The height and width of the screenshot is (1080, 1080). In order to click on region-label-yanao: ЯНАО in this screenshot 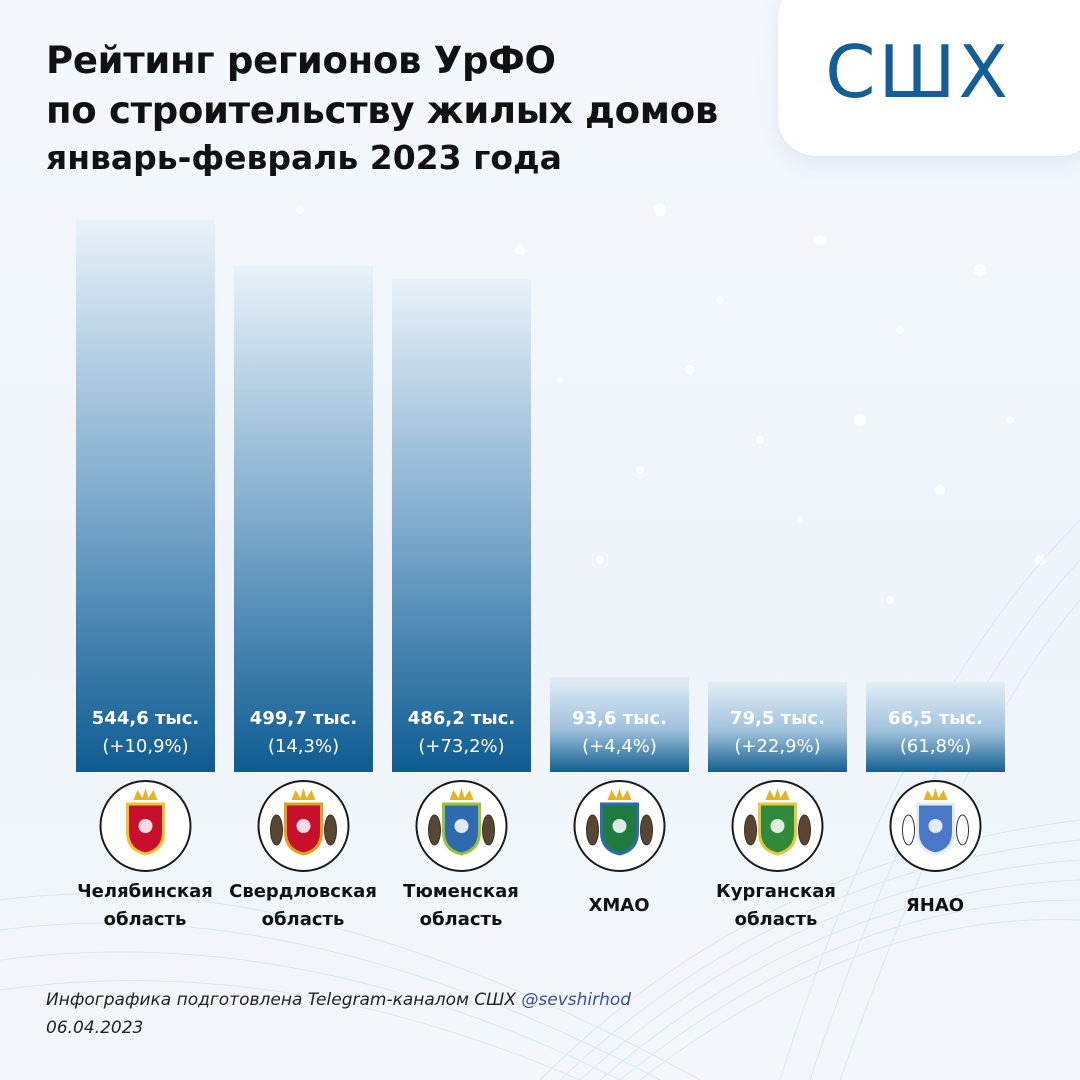, I will do `click(935, 906)`.